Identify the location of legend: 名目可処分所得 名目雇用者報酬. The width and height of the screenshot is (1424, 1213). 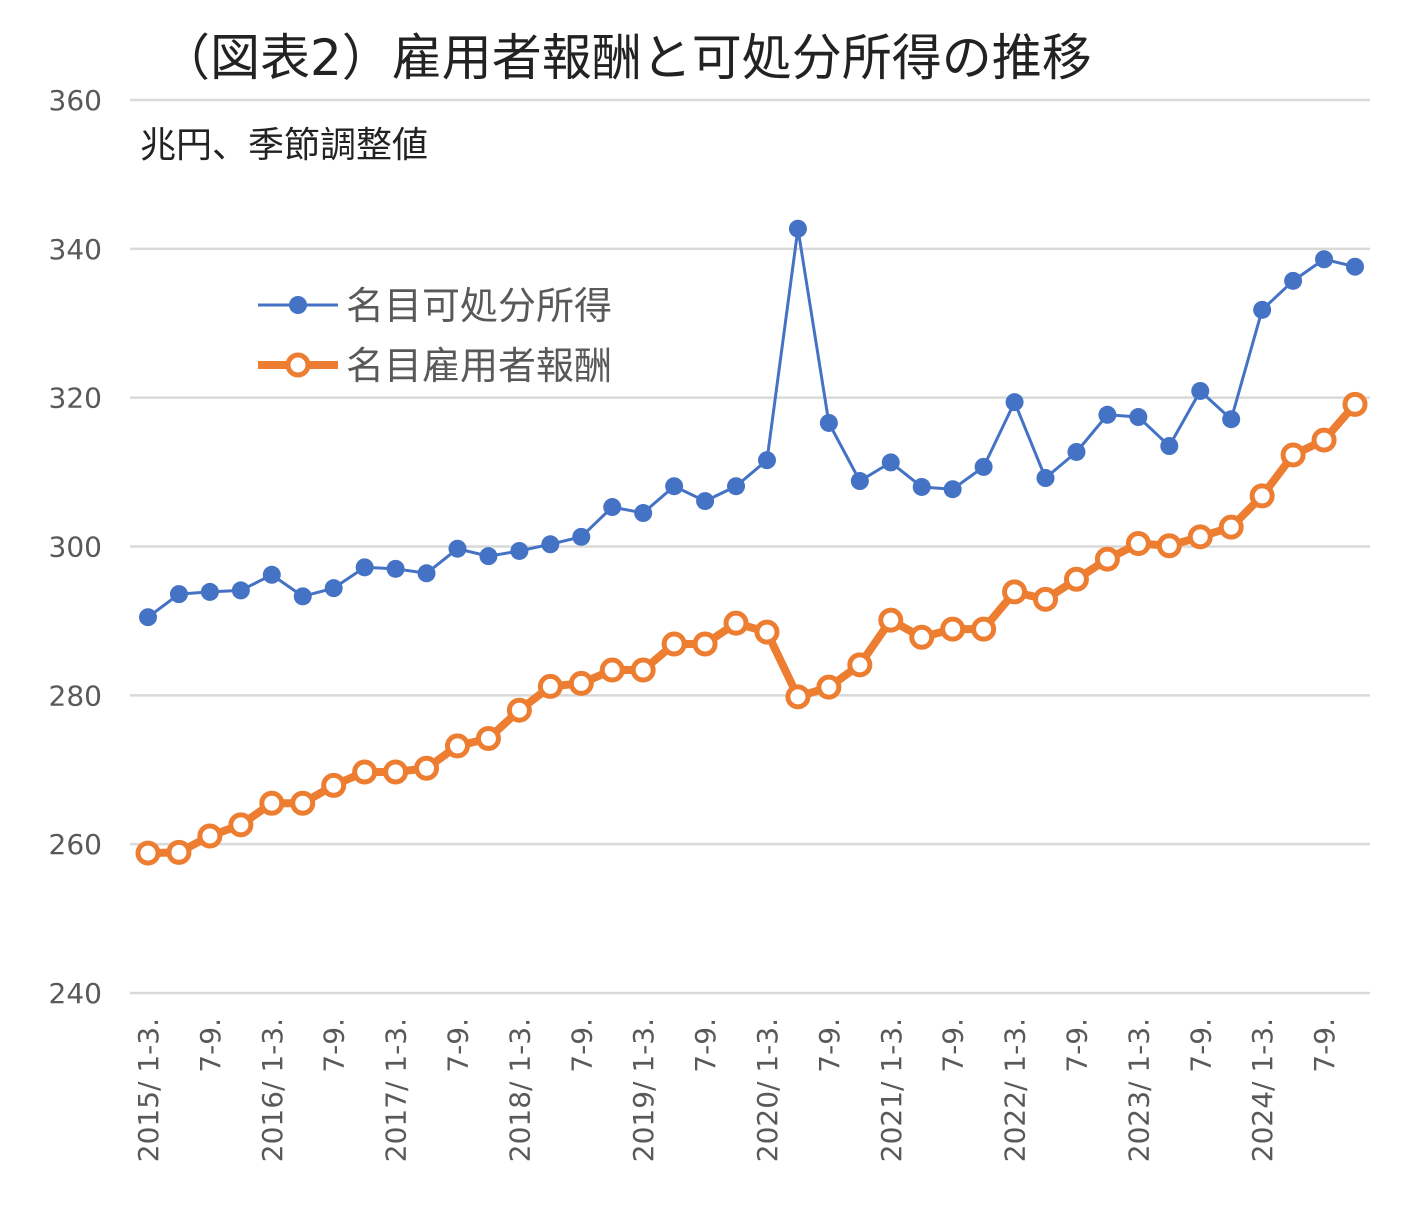
(435, 336).